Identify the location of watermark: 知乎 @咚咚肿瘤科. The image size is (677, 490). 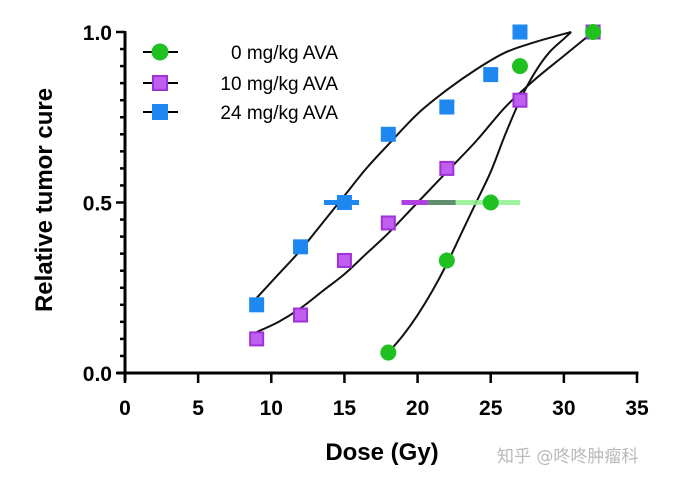
(567, 457).